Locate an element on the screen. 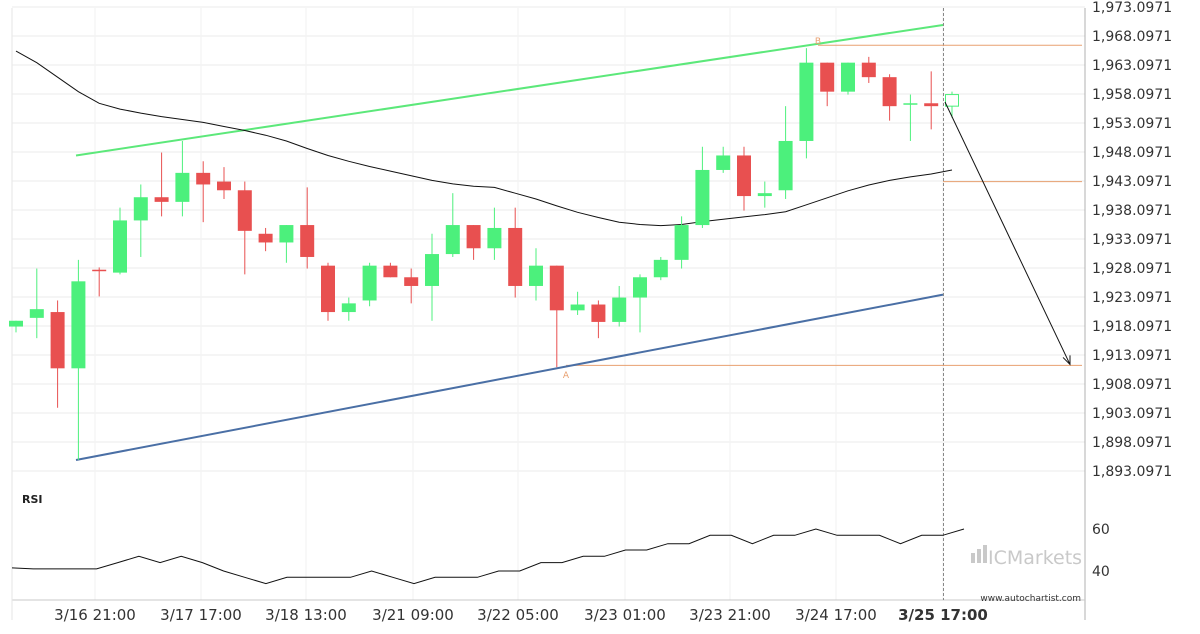  point-a-label: A is located at coordinates (566, 376).